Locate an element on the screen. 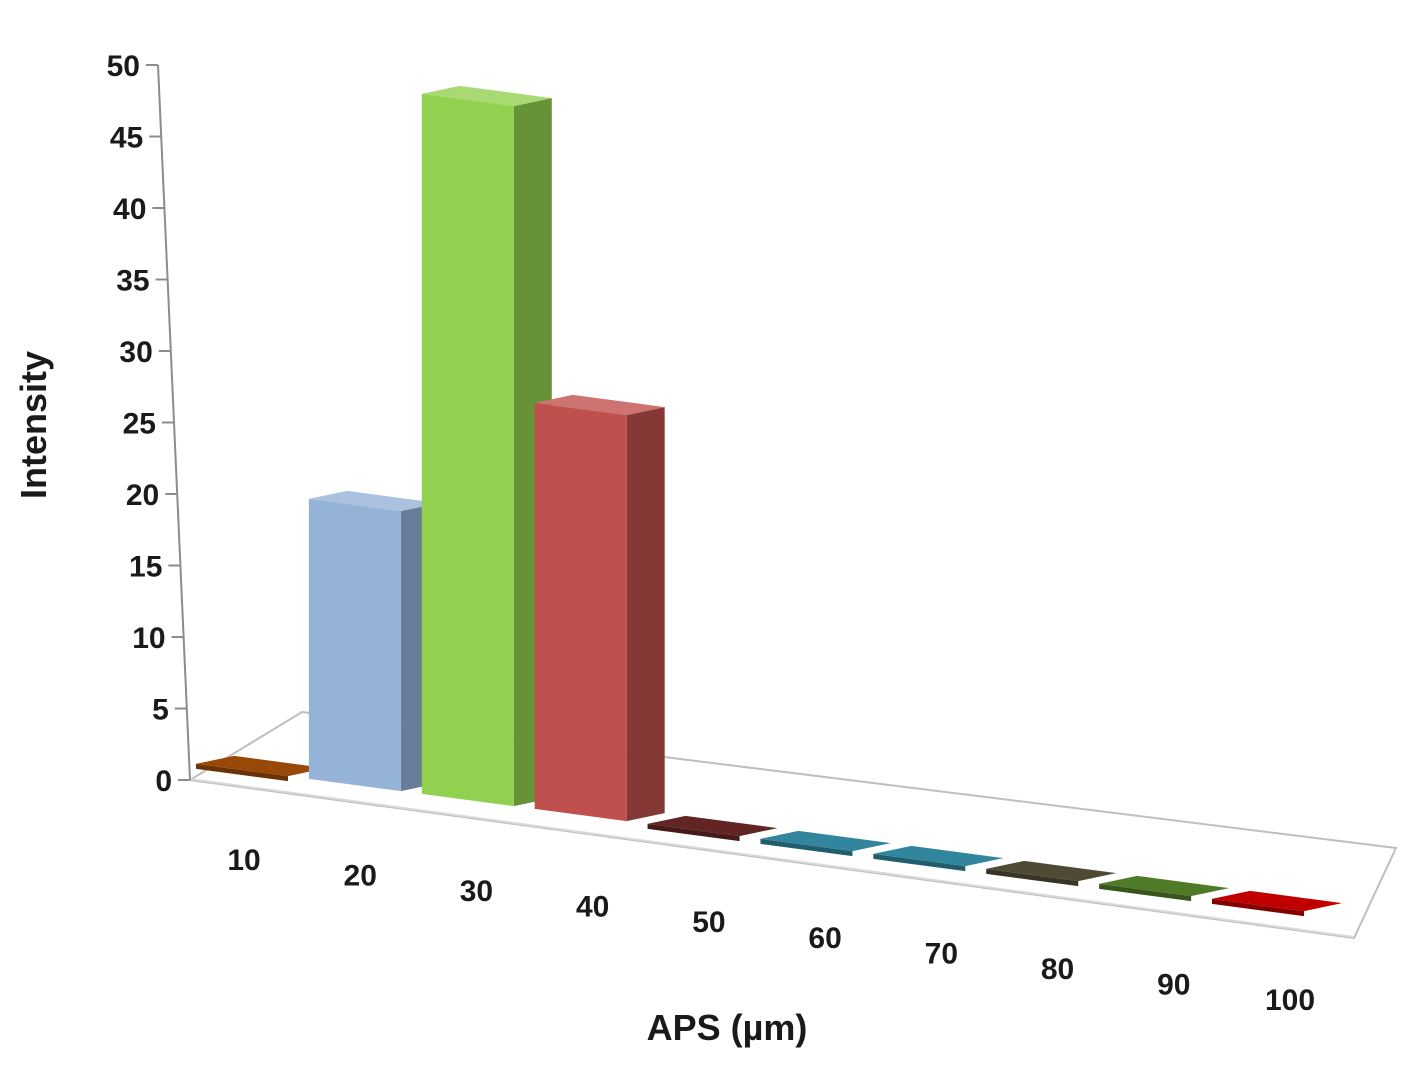 This screenshot has width=1425, height=1073. y-tick-label: 20 is located at coordinates (142, 495).